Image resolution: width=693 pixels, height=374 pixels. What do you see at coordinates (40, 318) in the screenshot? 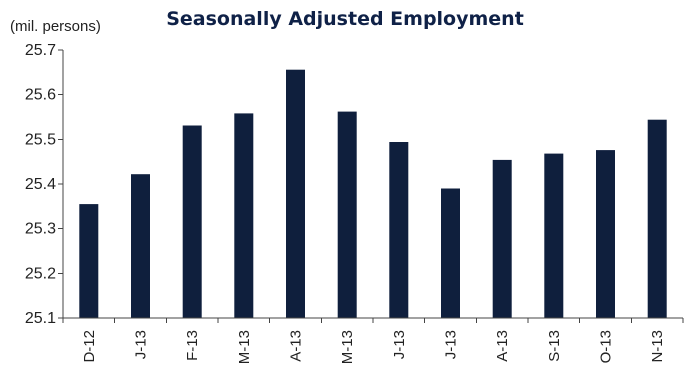
I see `y-tick-label: 25.1` at bounding box center [40, 318].